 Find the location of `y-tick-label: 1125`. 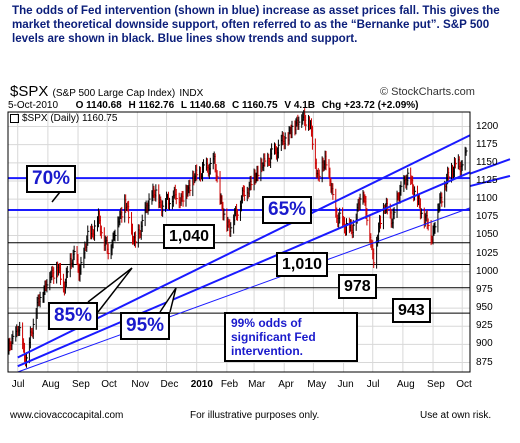

y-tick-label: 1125 is located at coordinates (487, 180).